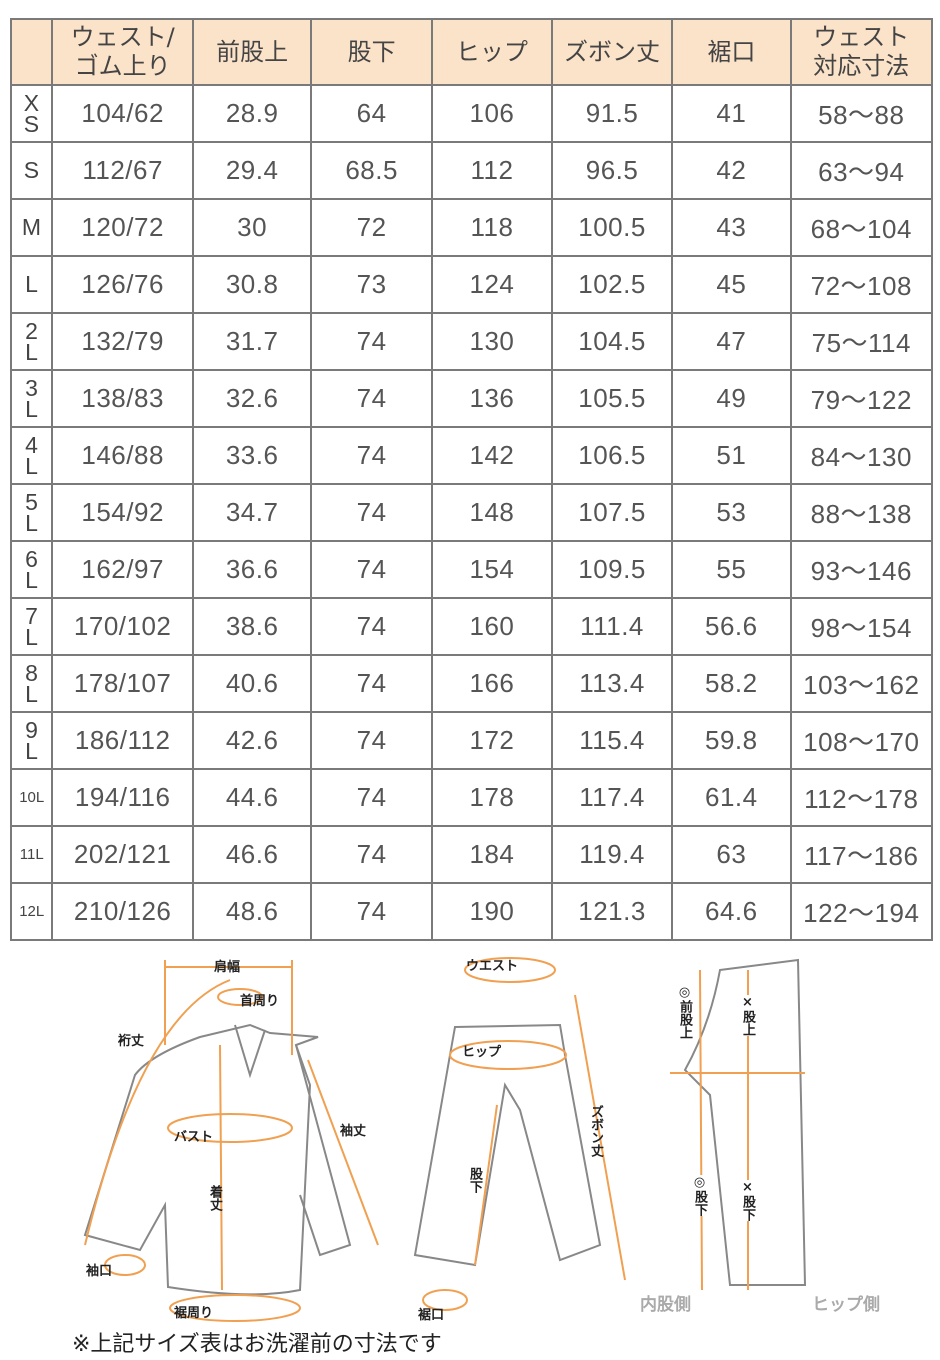  I want to click on table-cell: 91.5, so click(612, 113).